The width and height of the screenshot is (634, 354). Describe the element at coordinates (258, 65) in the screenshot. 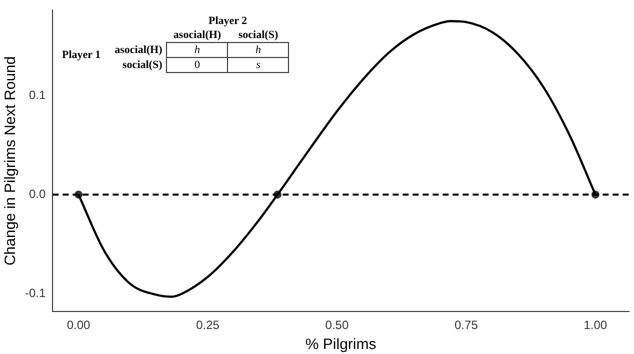

I see `annotation: s` at that location.